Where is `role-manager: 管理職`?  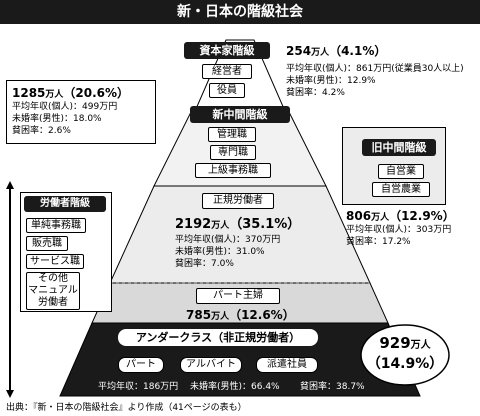
role-manager: 管理職 is located at coordinates (232, 134).